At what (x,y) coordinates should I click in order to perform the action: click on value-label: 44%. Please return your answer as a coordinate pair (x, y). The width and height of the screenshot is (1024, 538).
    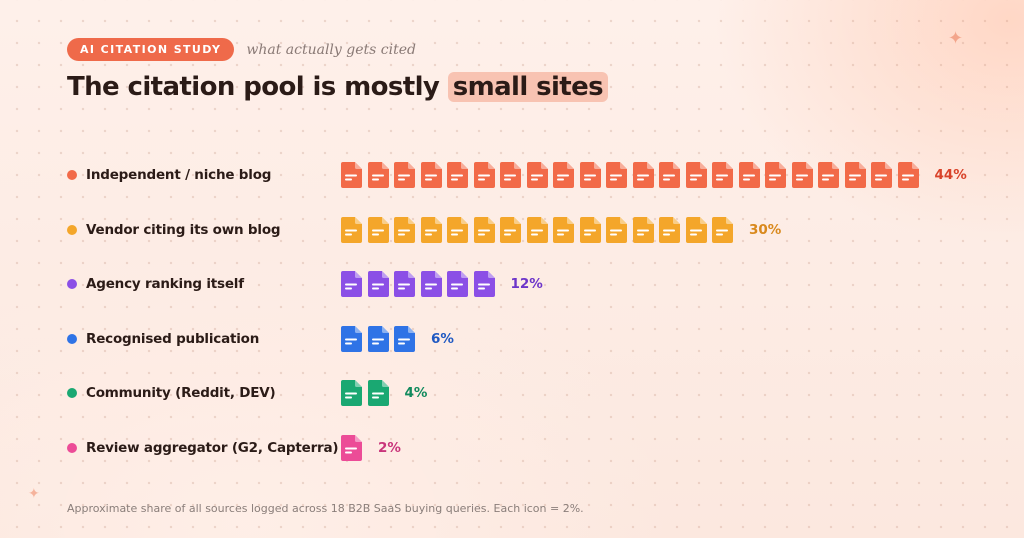
    Looking at the image, I should click on (950, 175).